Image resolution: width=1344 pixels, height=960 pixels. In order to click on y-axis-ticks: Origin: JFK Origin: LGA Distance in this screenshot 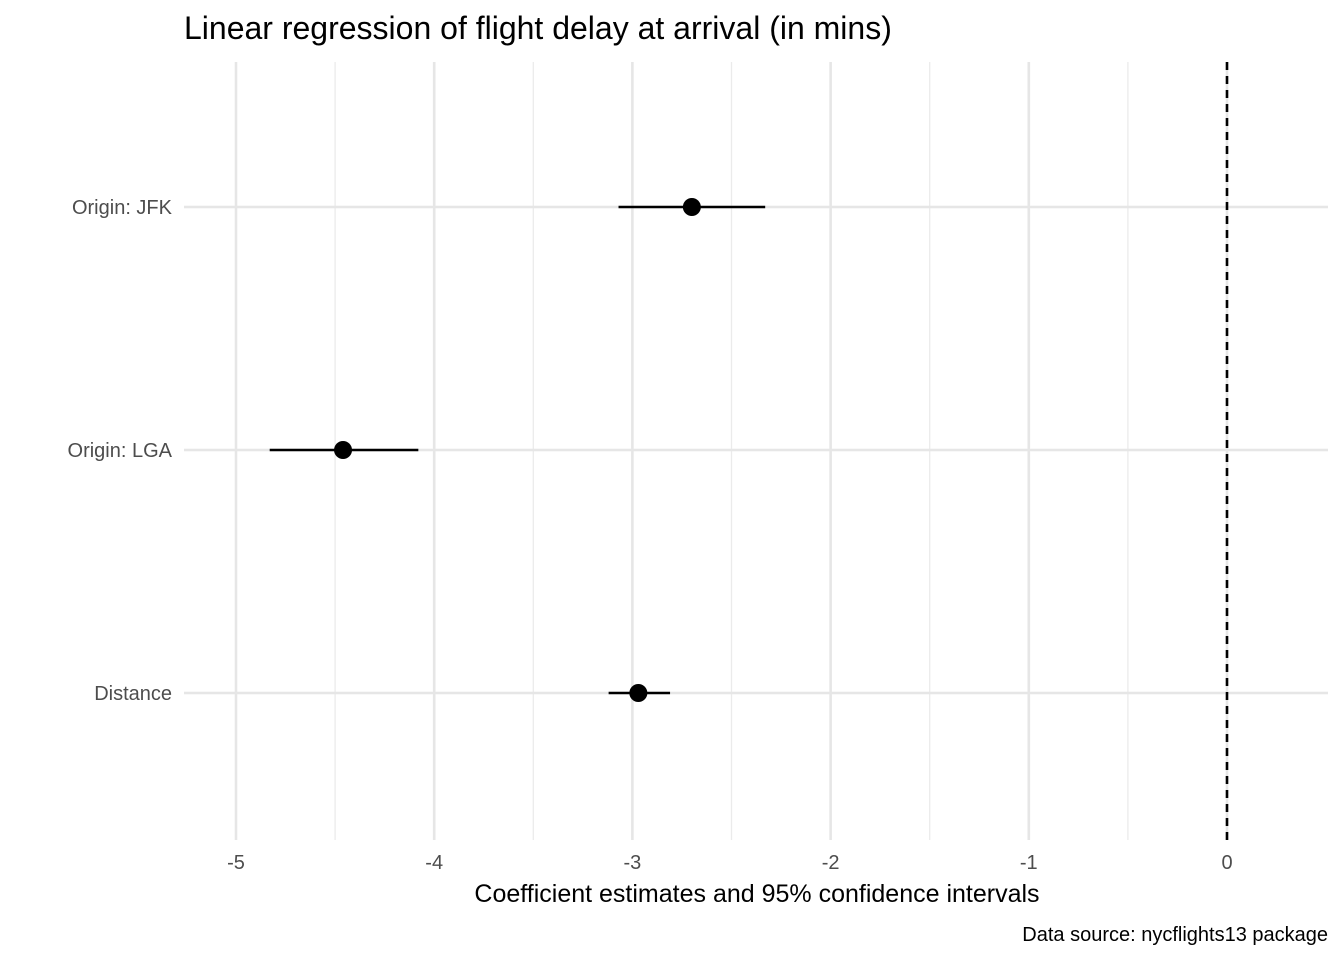, I will do `click(120, 451)`.